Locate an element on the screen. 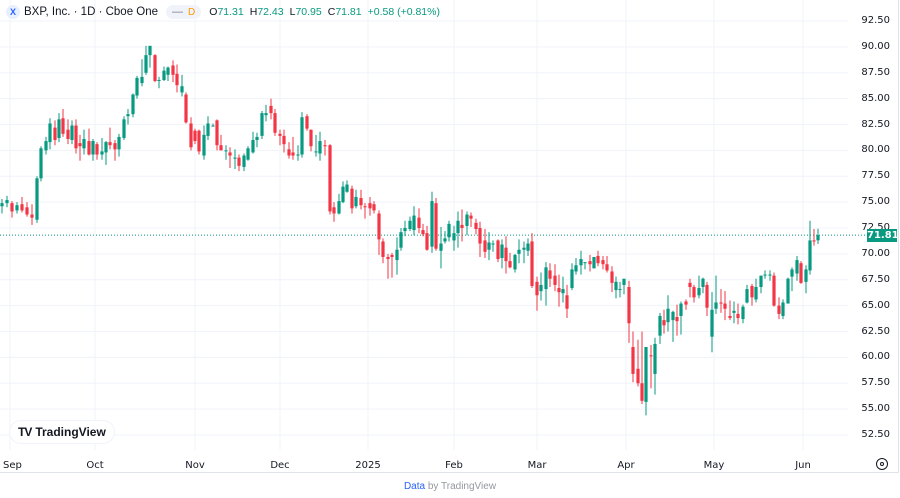 The height and width of the screenshot is (498, 900). time-tick-label: May is located at coordinates (714, 465).